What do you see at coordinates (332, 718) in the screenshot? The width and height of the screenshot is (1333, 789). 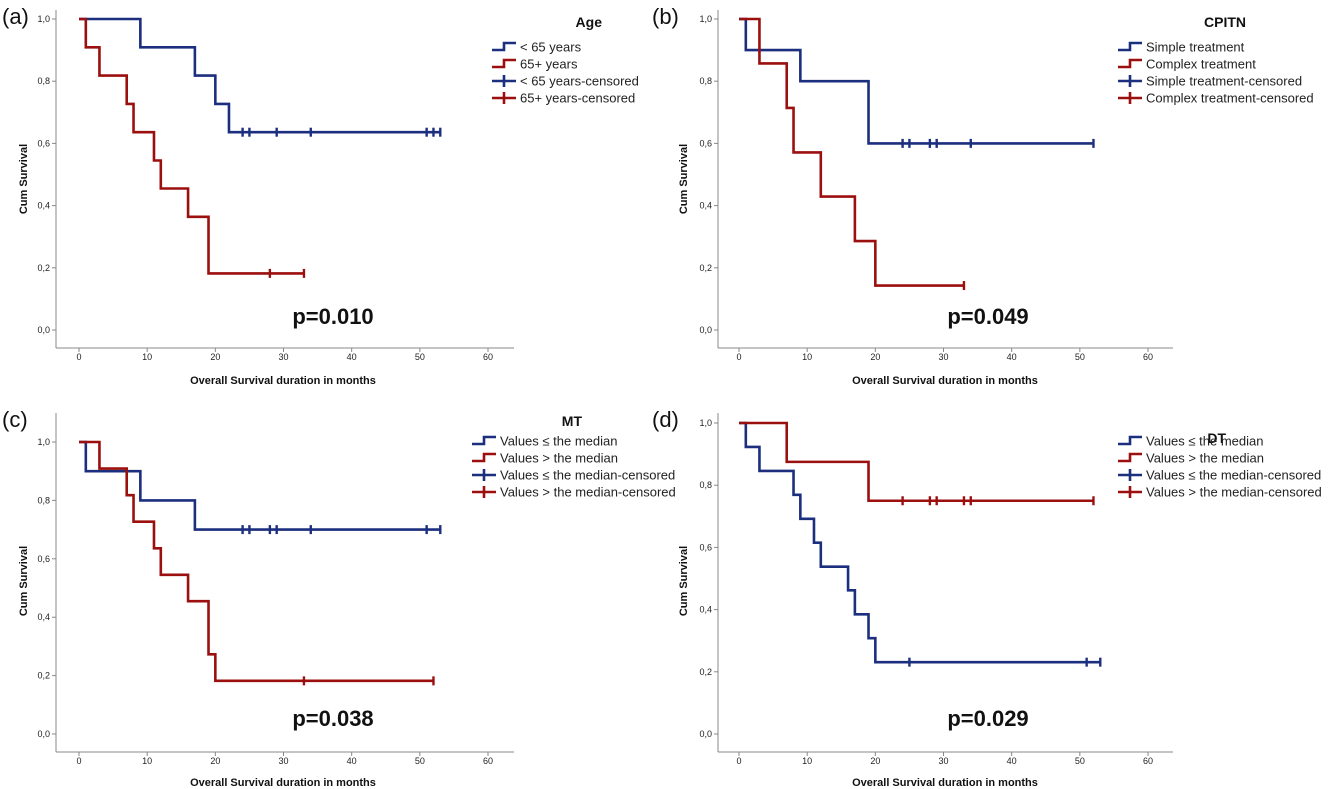 I see `p-value-label: p=0.038` at bounding box center [332, 718].